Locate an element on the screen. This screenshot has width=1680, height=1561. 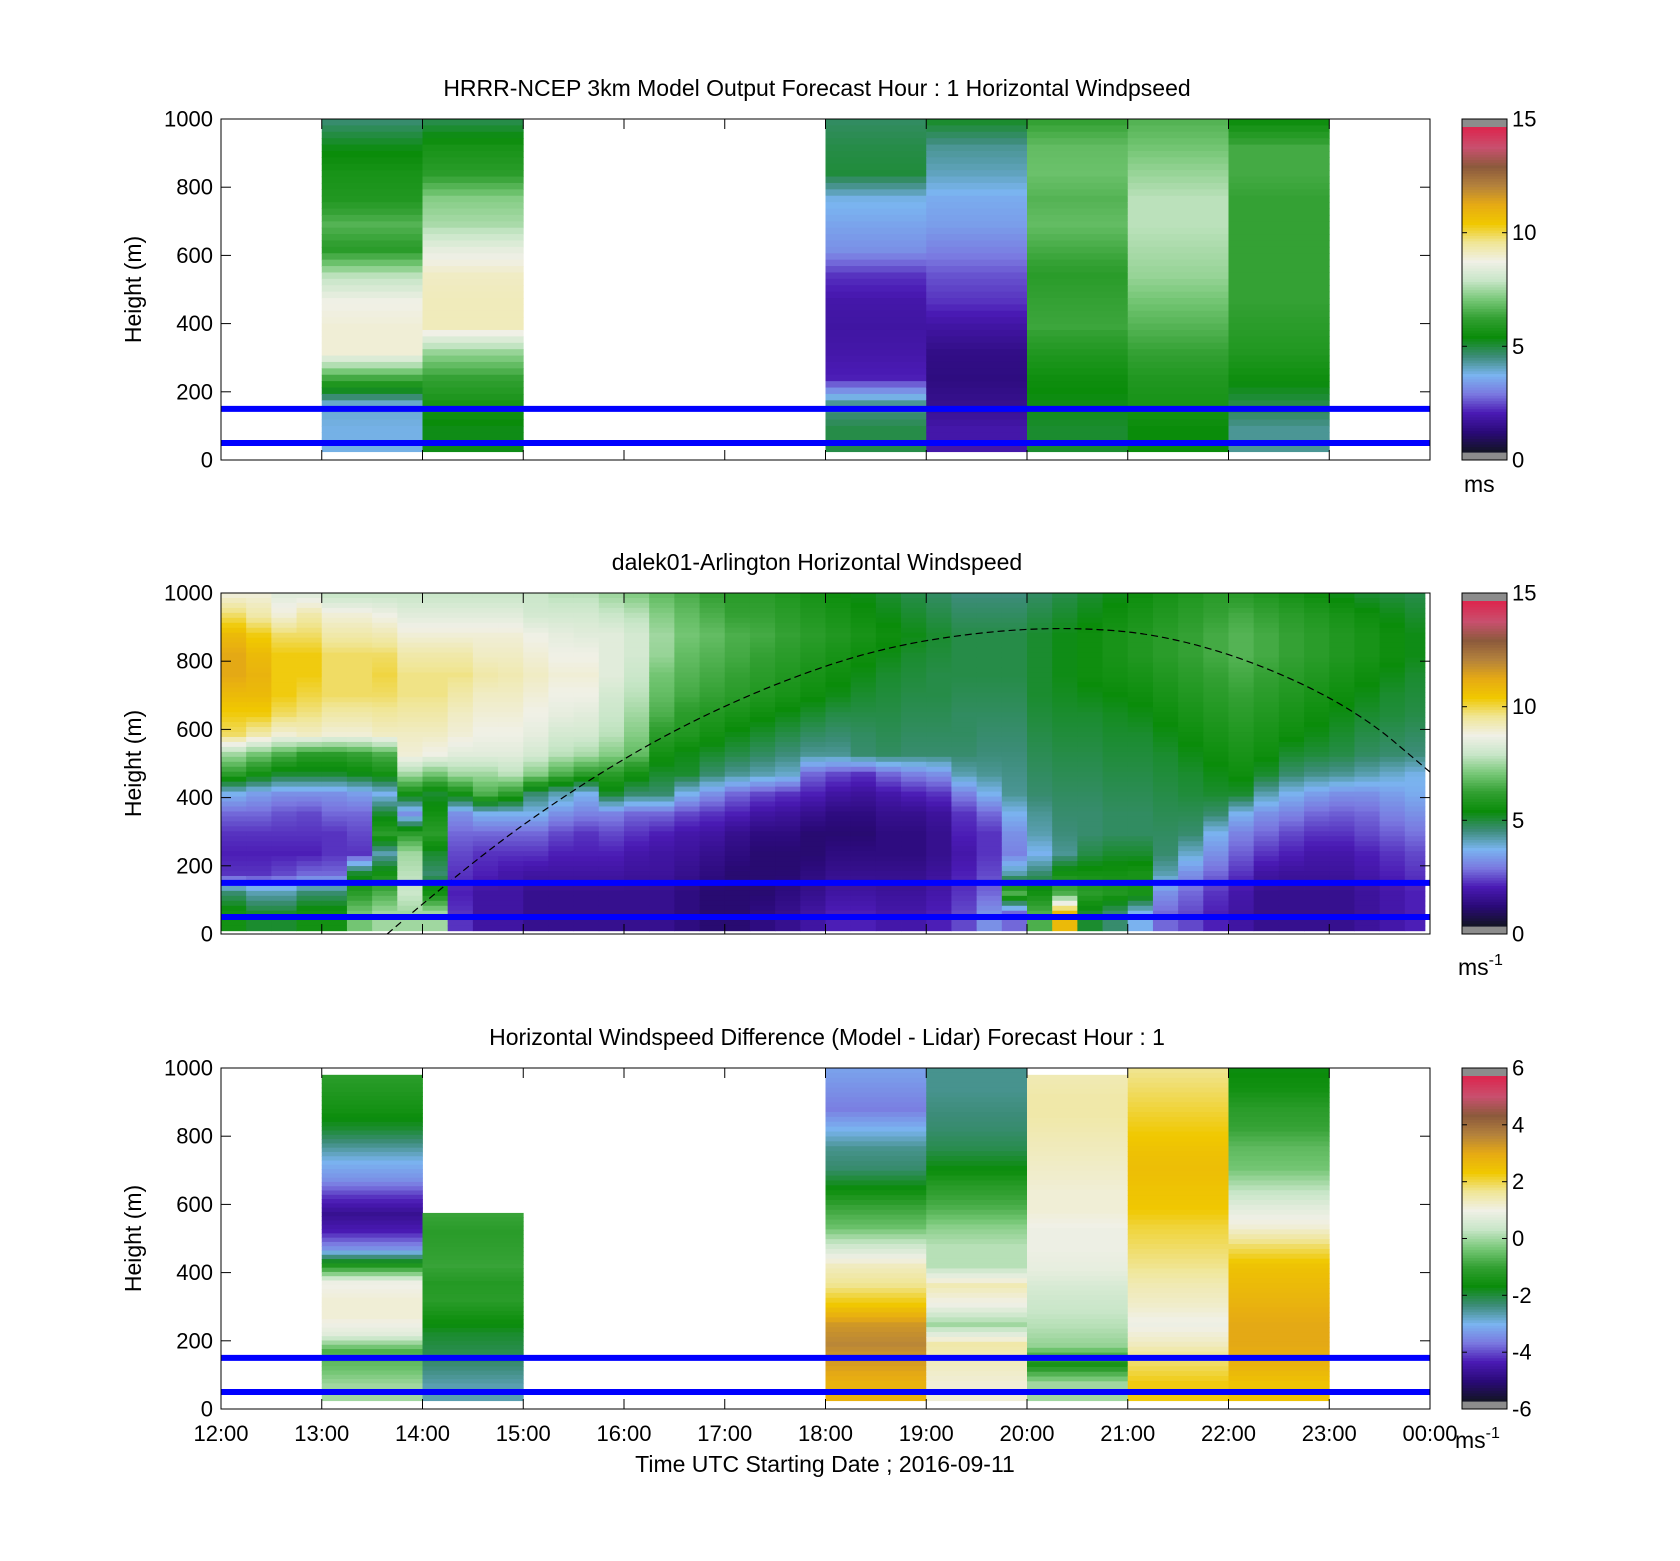
panel-1-ytick-label: 200 is located at coordinates (194, 391).